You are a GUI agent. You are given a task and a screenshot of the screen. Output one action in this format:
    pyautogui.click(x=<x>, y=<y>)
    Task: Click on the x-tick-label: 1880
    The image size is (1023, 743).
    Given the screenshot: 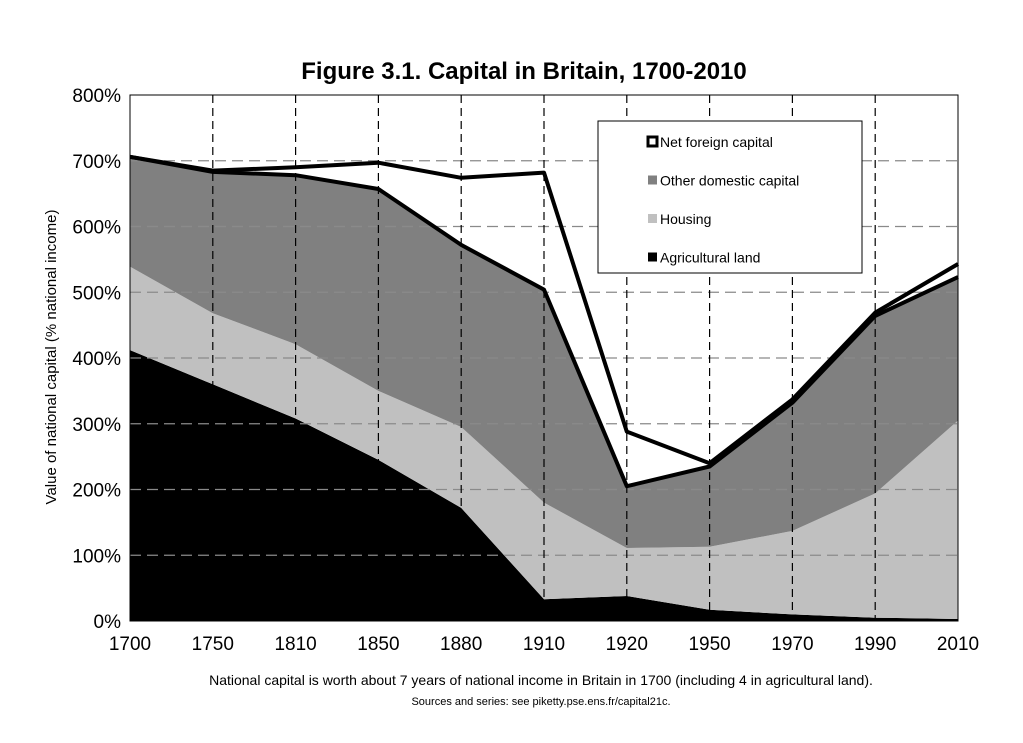 What is the action you would take?
    pyautogui.click(x=461, y=644)
    